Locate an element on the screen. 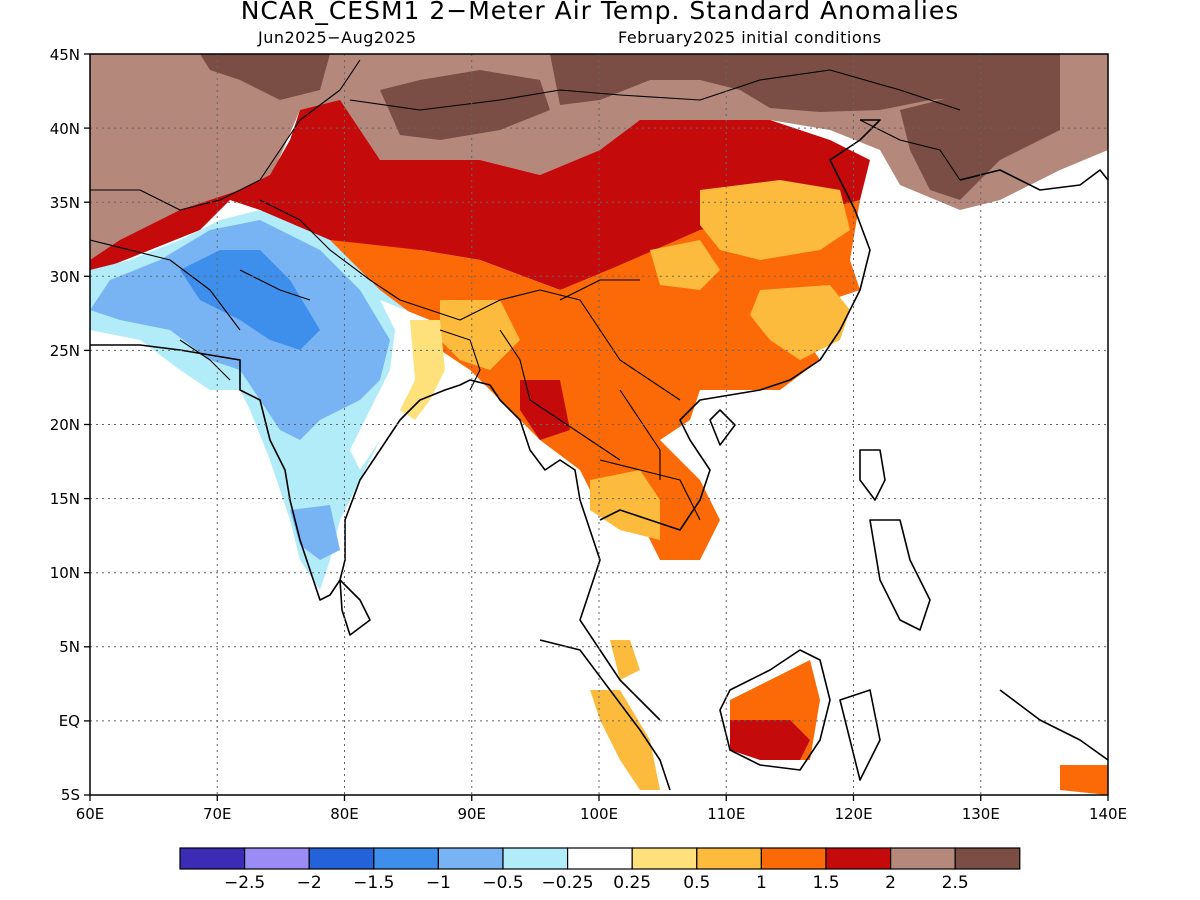 The width and height of the screenshot is (1200, 900). longitude-labels: 60E 70E 80E 90E 100E 110E 120E 130E 140E is located at coordinates (601, 814).